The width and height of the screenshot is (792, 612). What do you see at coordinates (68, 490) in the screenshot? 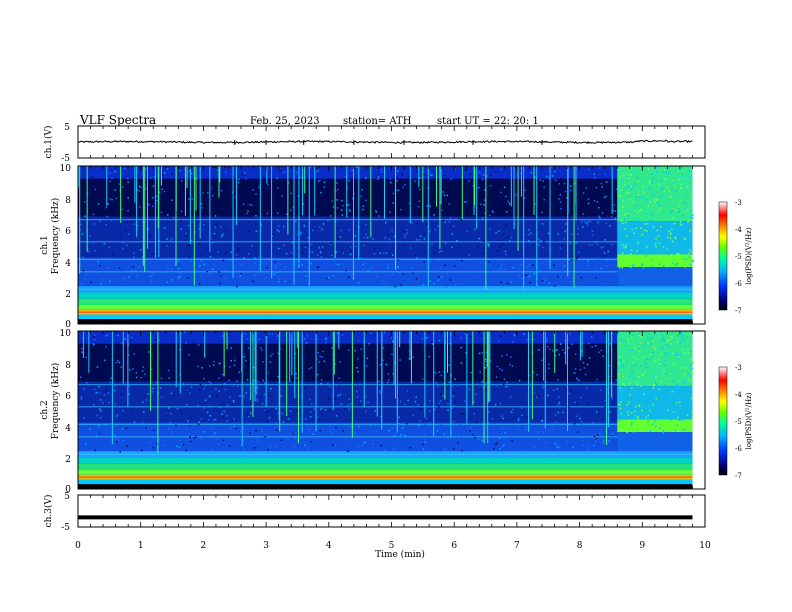
I see `ch2-spec-ytick-0: 0` at bounding box center [68, 490].